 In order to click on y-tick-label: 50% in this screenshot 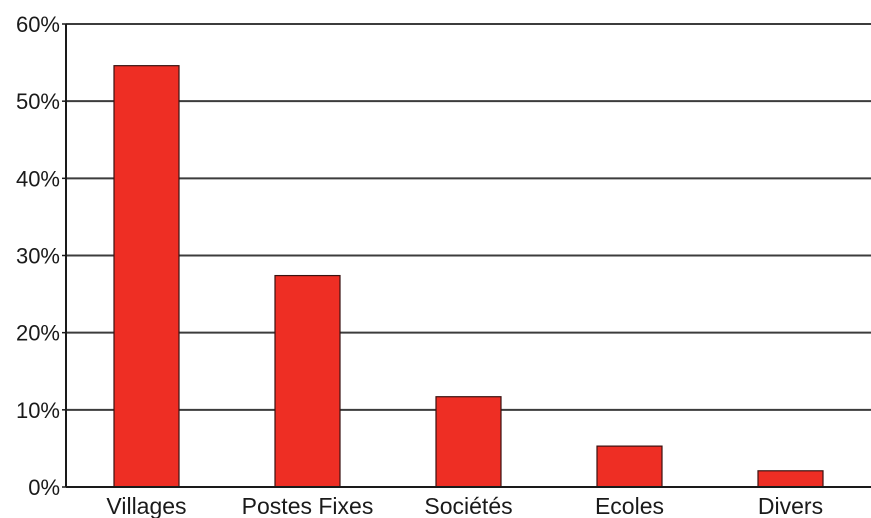, I will do `click(38, 101)`.